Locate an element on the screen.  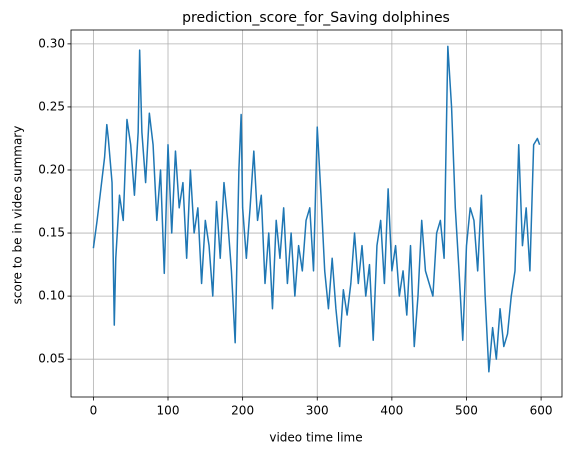
x-tick-label: 0 is located at coordinates (94, 411).